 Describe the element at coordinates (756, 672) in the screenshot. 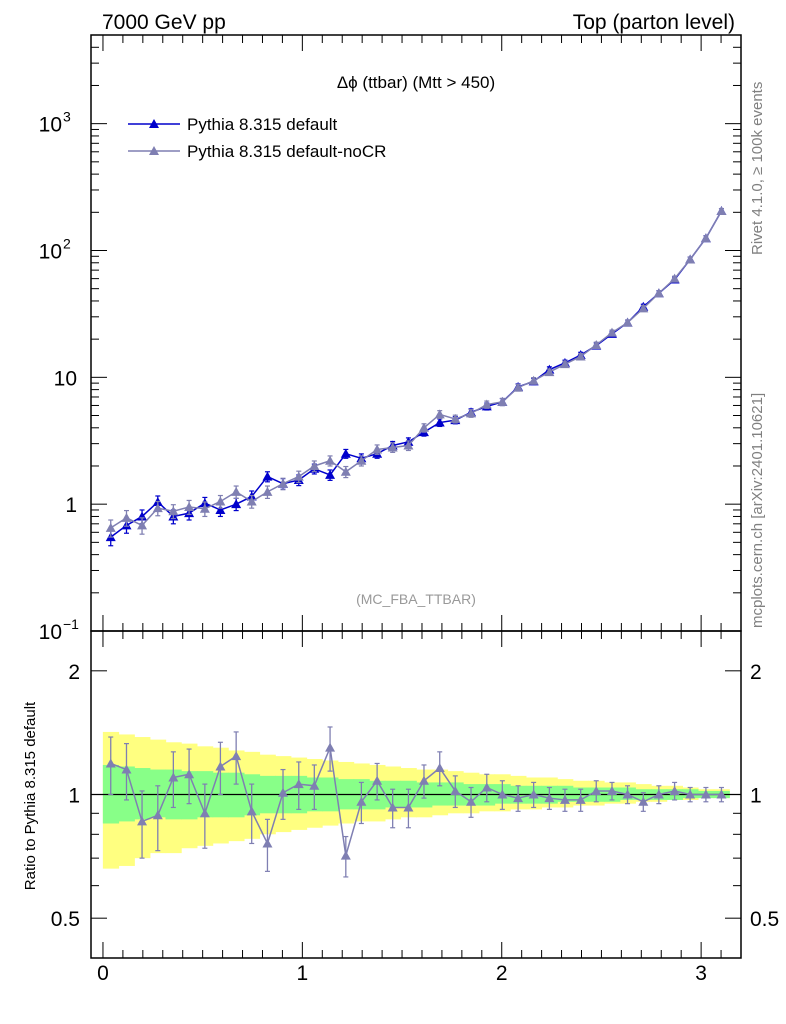

I see `ratio-ytick-label-right: 2` at that location.